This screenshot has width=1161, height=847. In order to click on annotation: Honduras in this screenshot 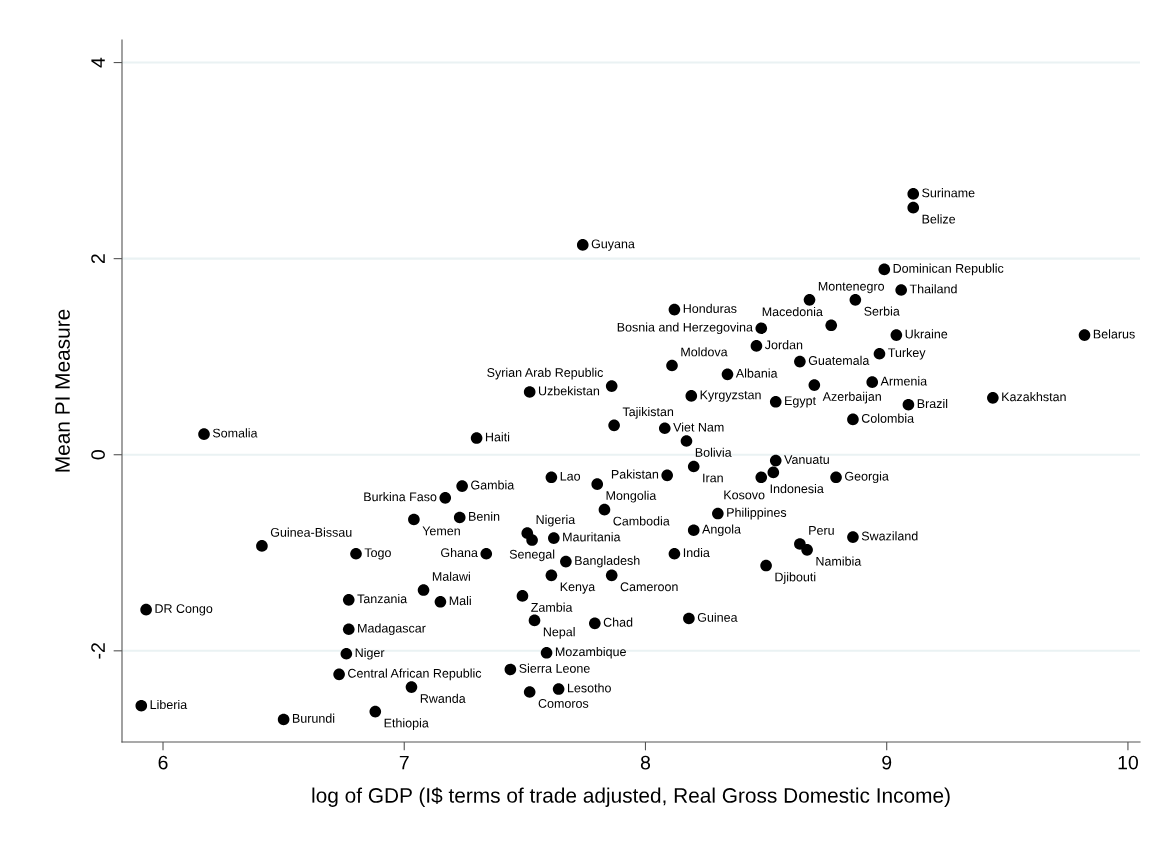, I will do `click(710, 308)`.